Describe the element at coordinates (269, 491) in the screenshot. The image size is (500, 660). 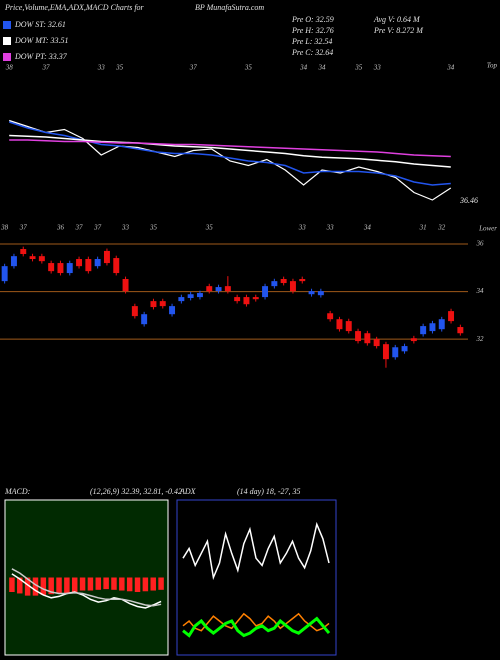
I see `adx-title: (14 day) 18, -27, 35` at that location.